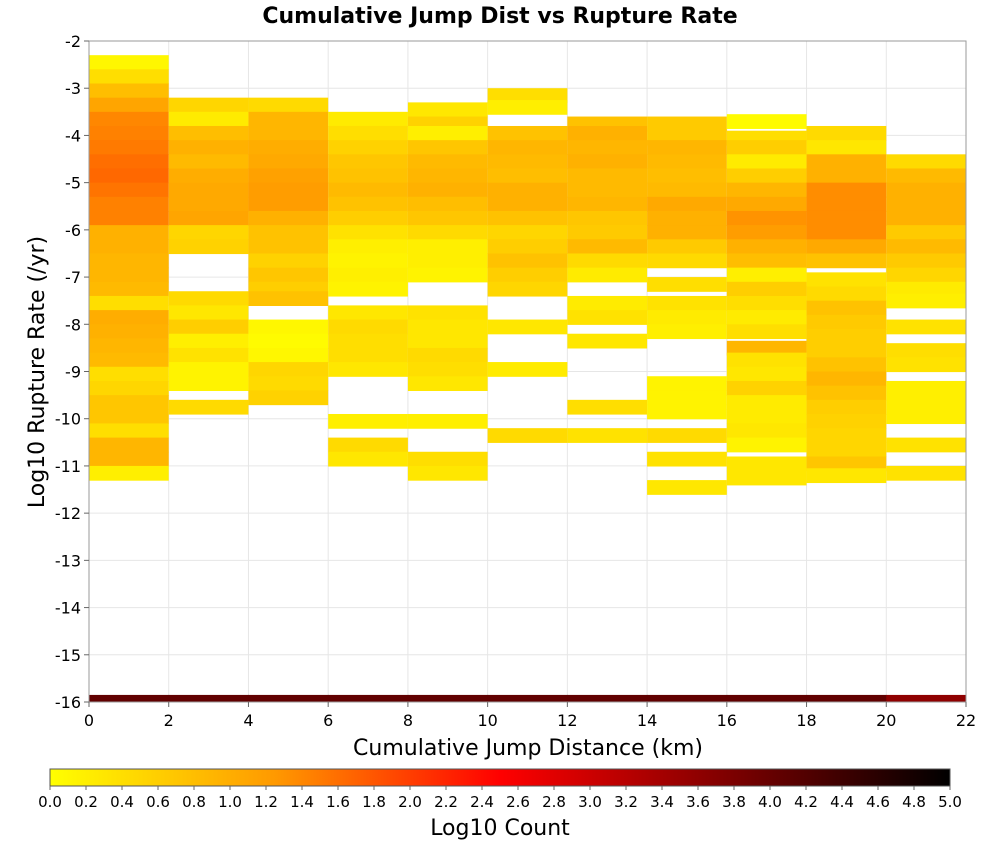  Describe the element at coordinates (662, 802) in the screenshot. I see `colorbar-tick-label-17: 3.4` at that location.